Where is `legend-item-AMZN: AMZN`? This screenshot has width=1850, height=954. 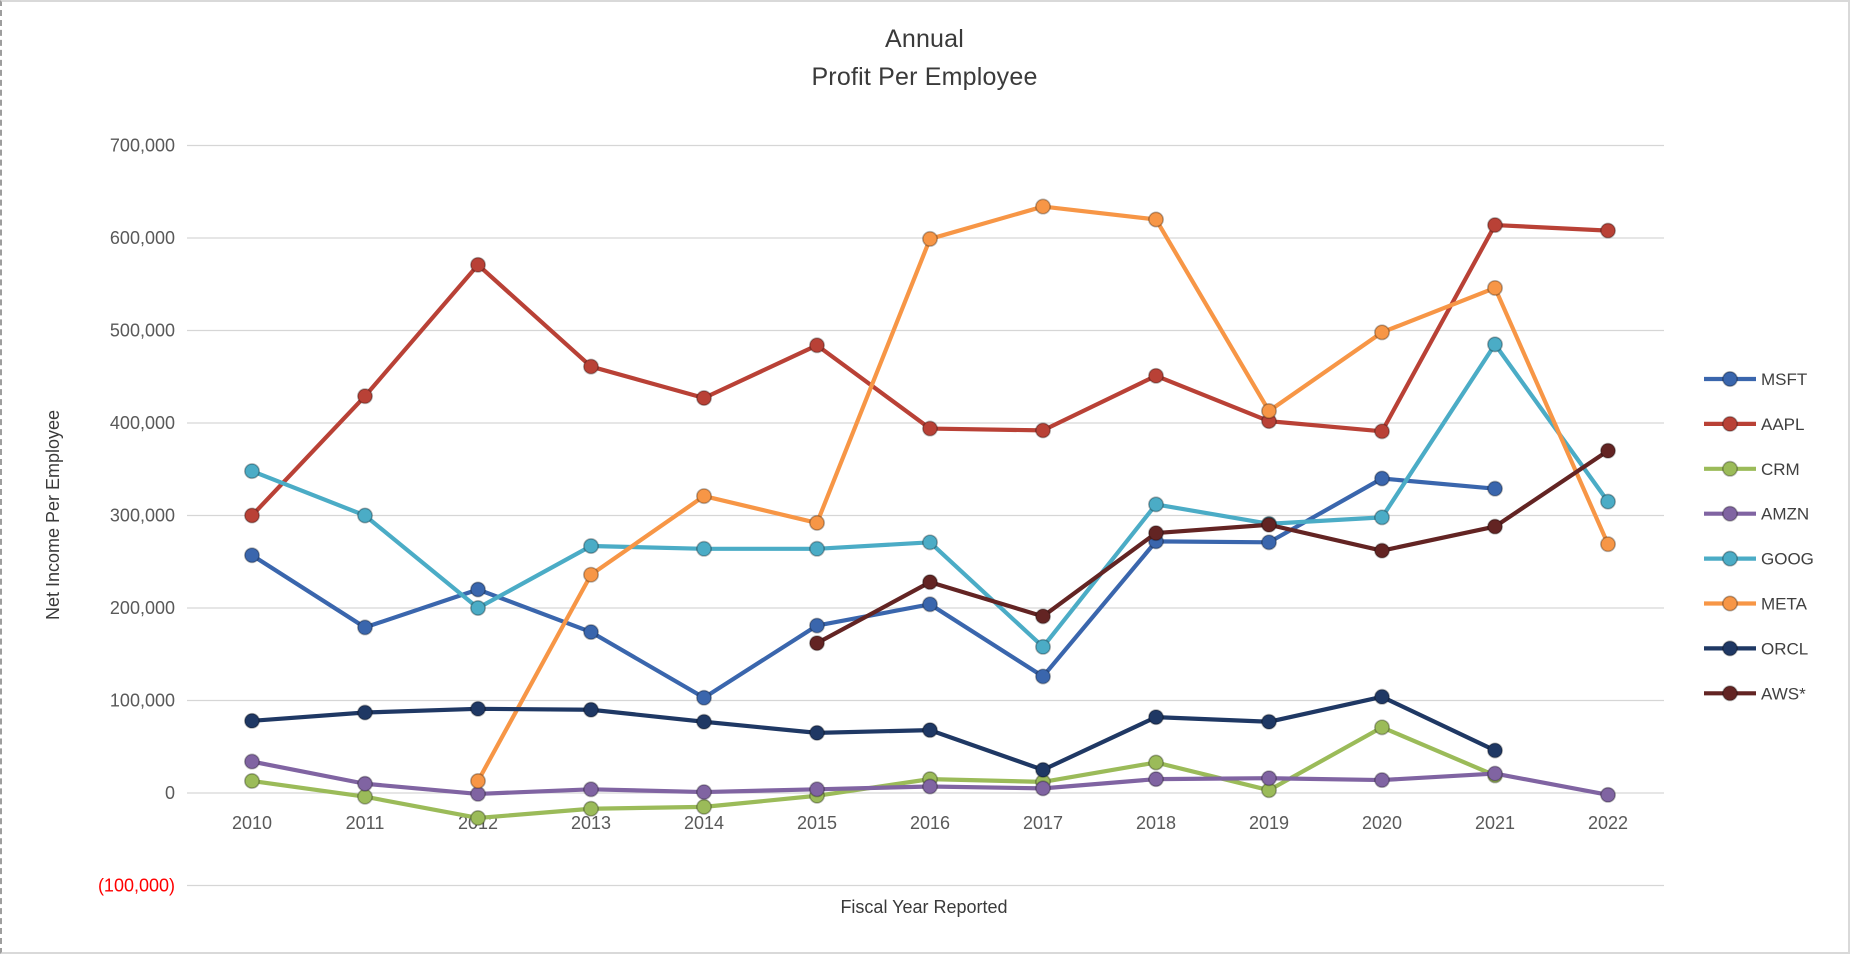 legend-item-AMZN: AMZN is located at coordinates (1756, 514).